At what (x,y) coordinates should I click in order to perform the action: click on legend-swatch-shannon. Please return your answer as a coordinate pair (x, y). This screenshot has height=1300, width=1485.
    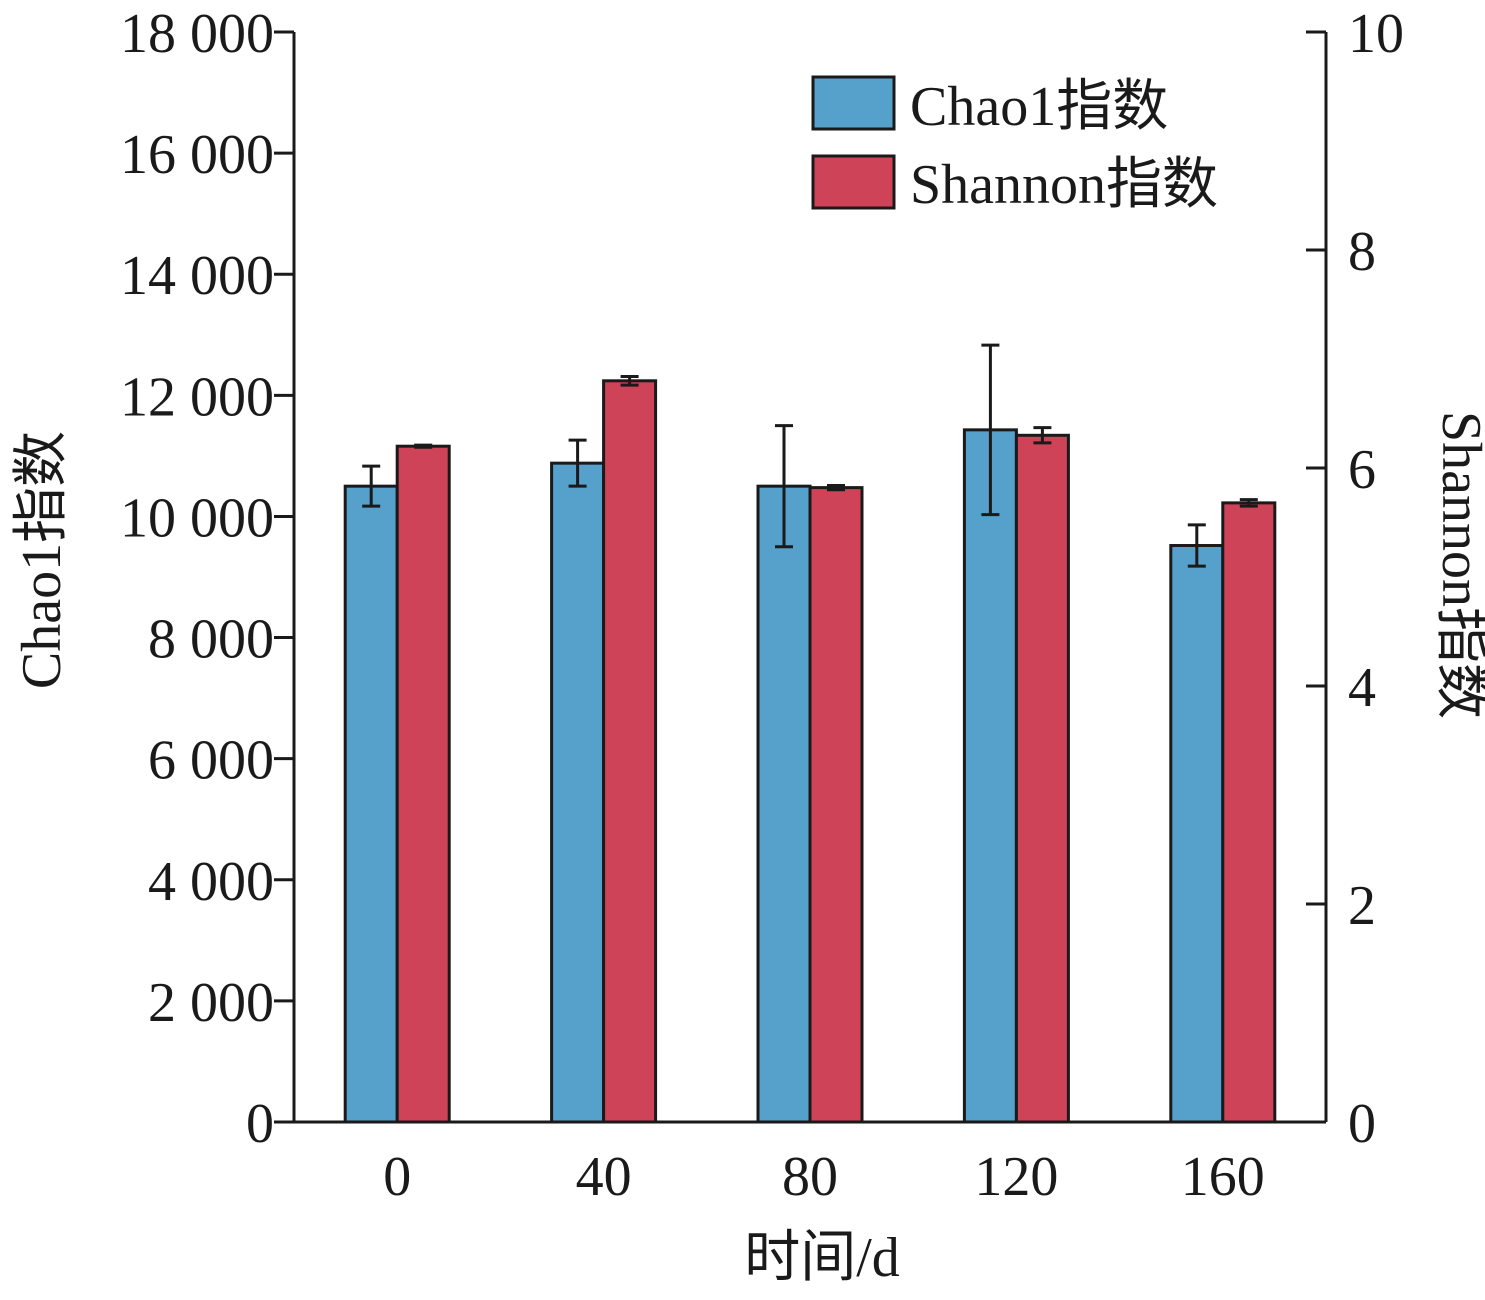
    Looking at the image, I should click on (853, 182).